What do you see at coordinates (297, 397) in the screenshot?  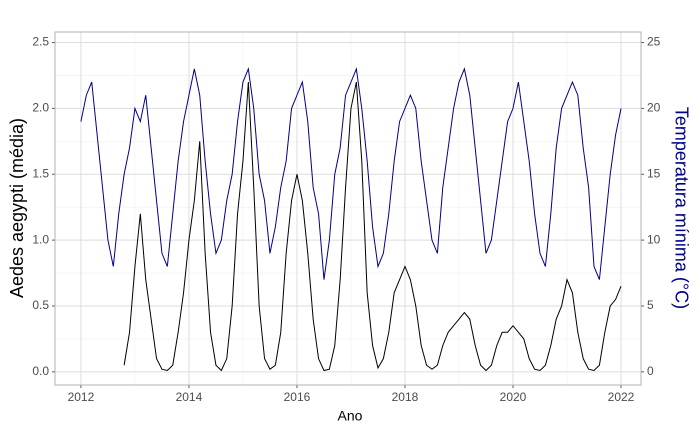 I see `x-tick-label: 2016` at bounding box center [297, 397].